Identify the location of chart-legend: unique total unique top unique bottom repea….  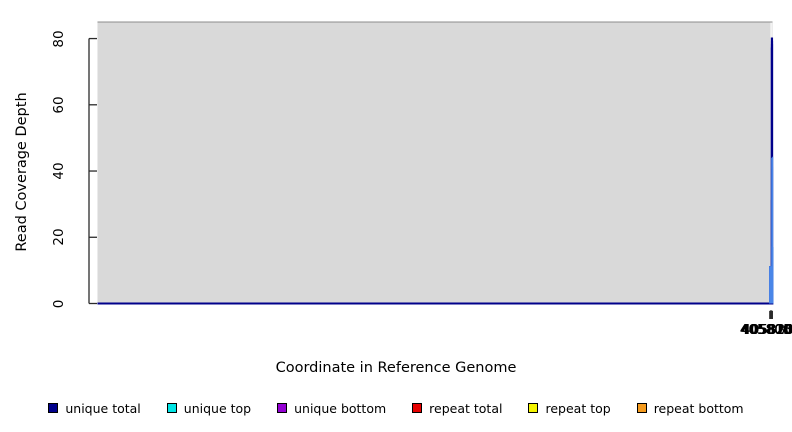
(396, 408).